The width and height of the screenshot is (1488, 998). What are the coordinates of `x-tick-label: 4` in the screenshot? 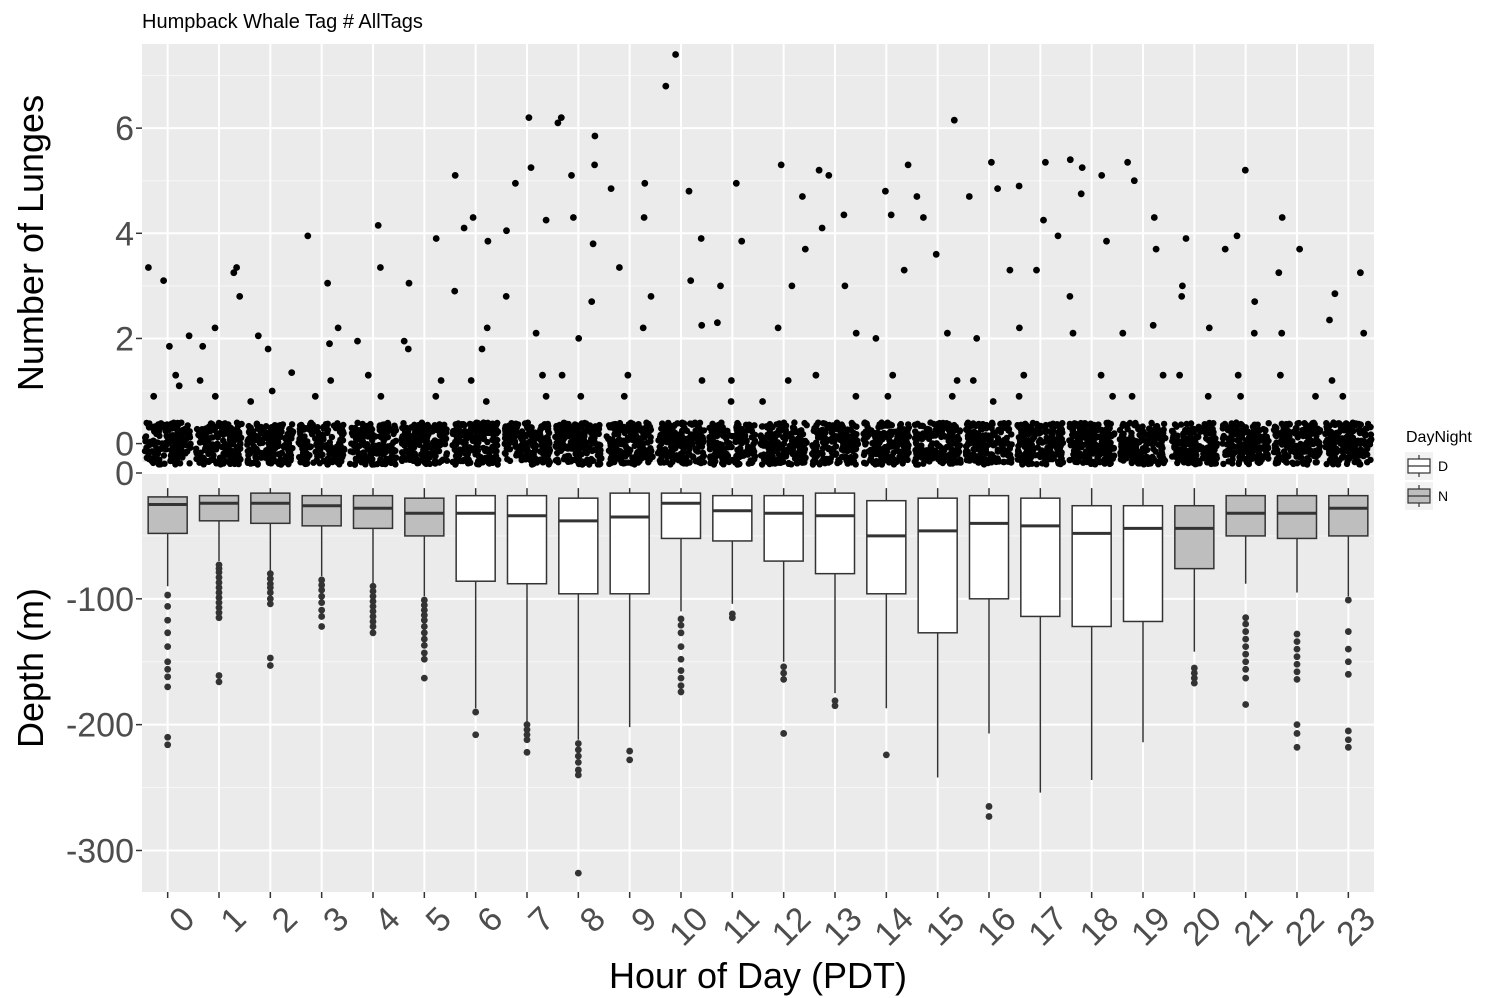 It's located at (387, 920).